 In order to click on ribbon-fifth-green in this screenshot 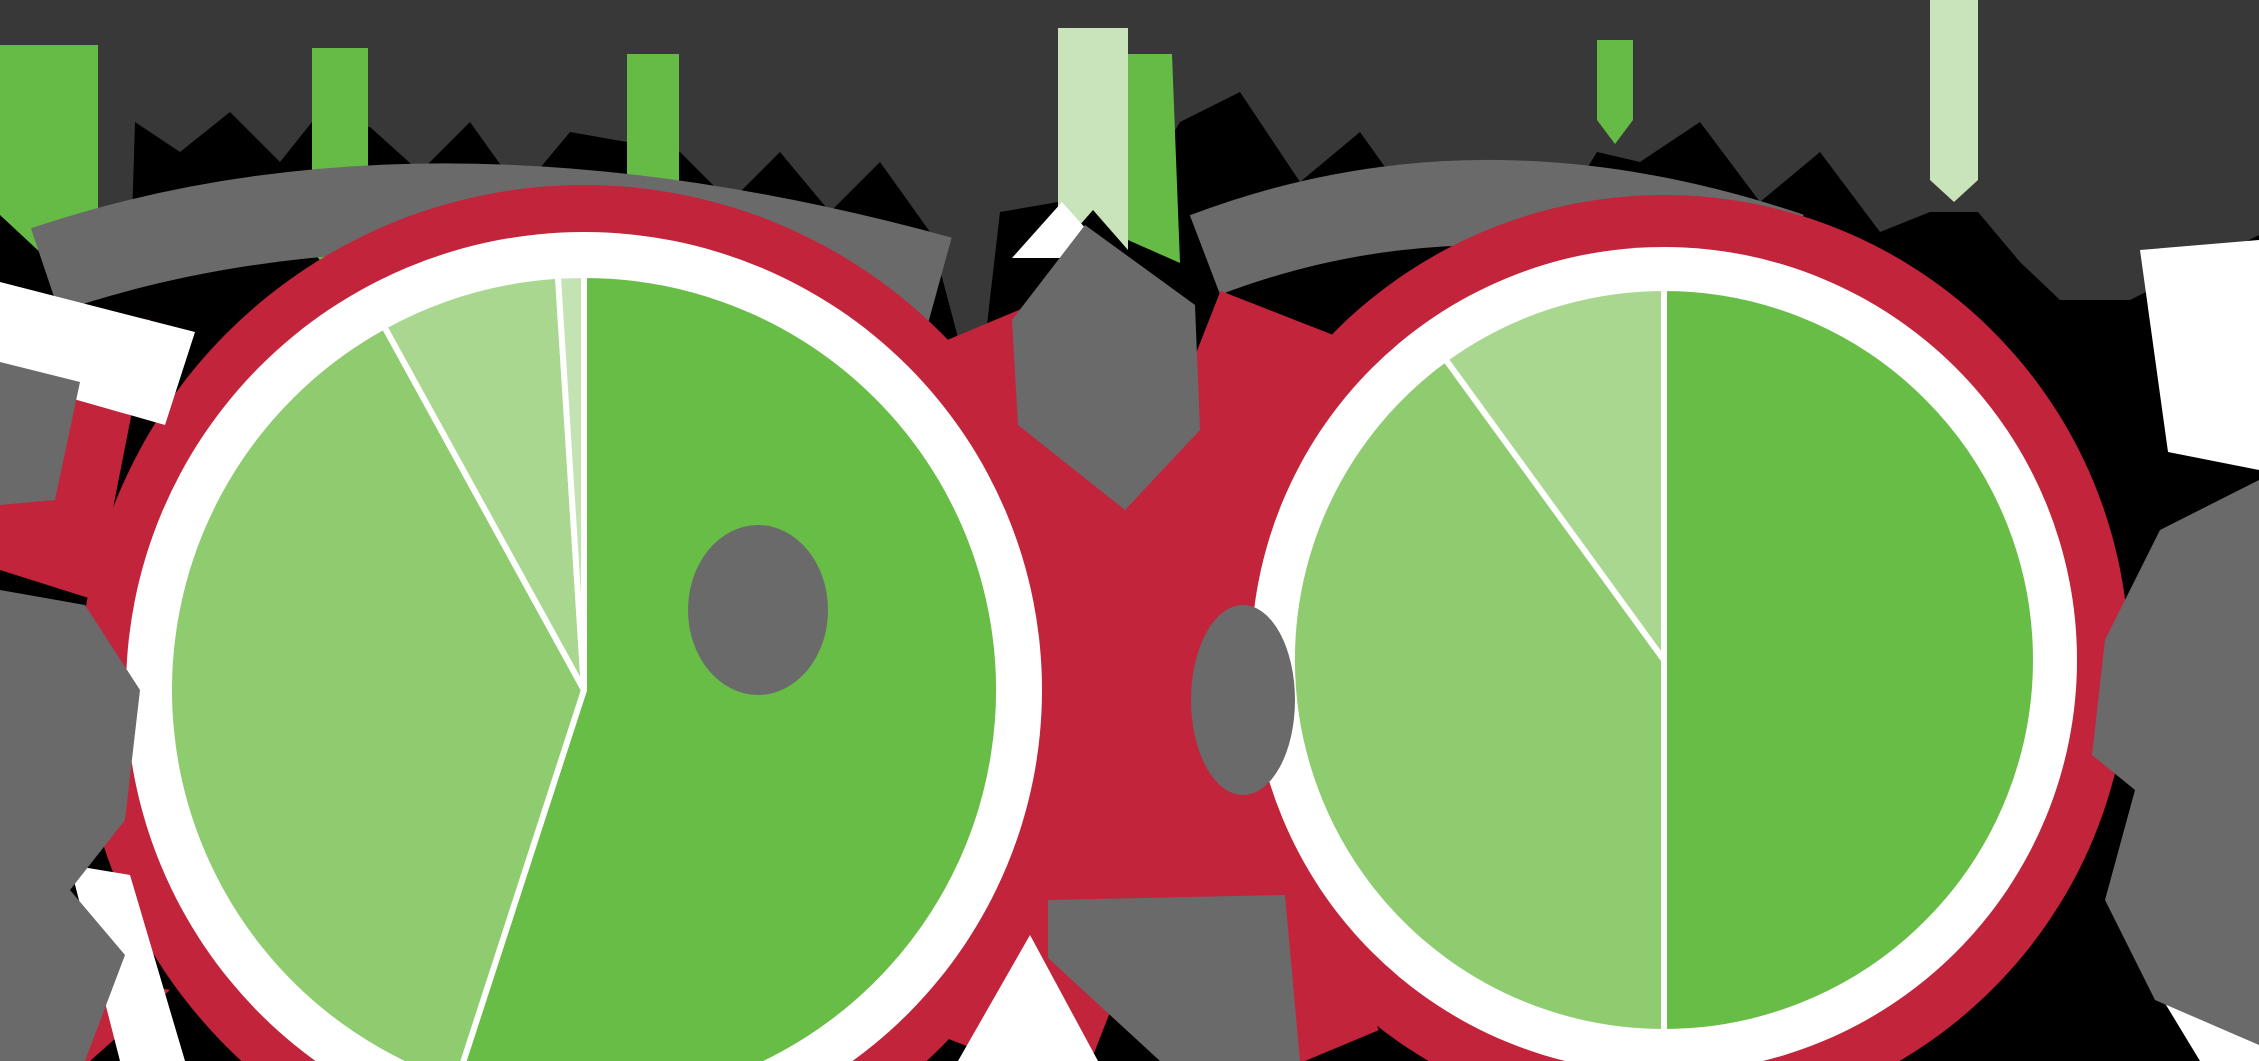, I will do `click(1615, 92)`.